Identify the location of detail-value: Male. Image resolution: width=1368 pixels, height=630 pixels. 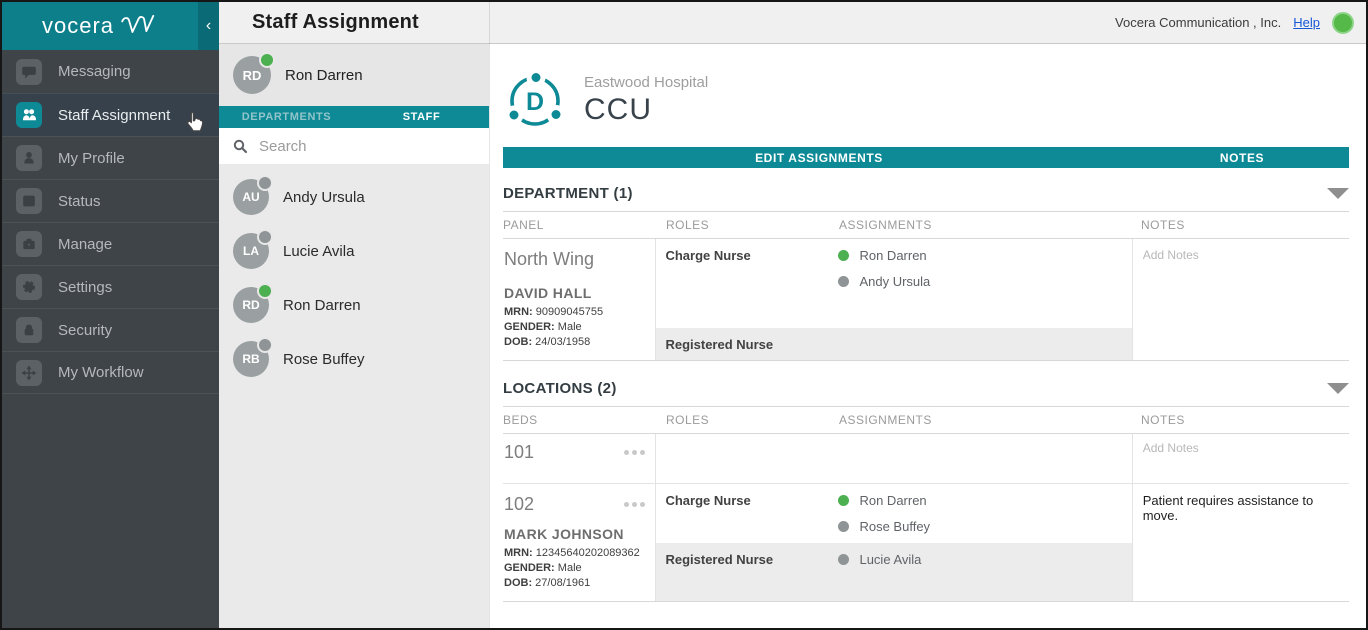
(569, 568).